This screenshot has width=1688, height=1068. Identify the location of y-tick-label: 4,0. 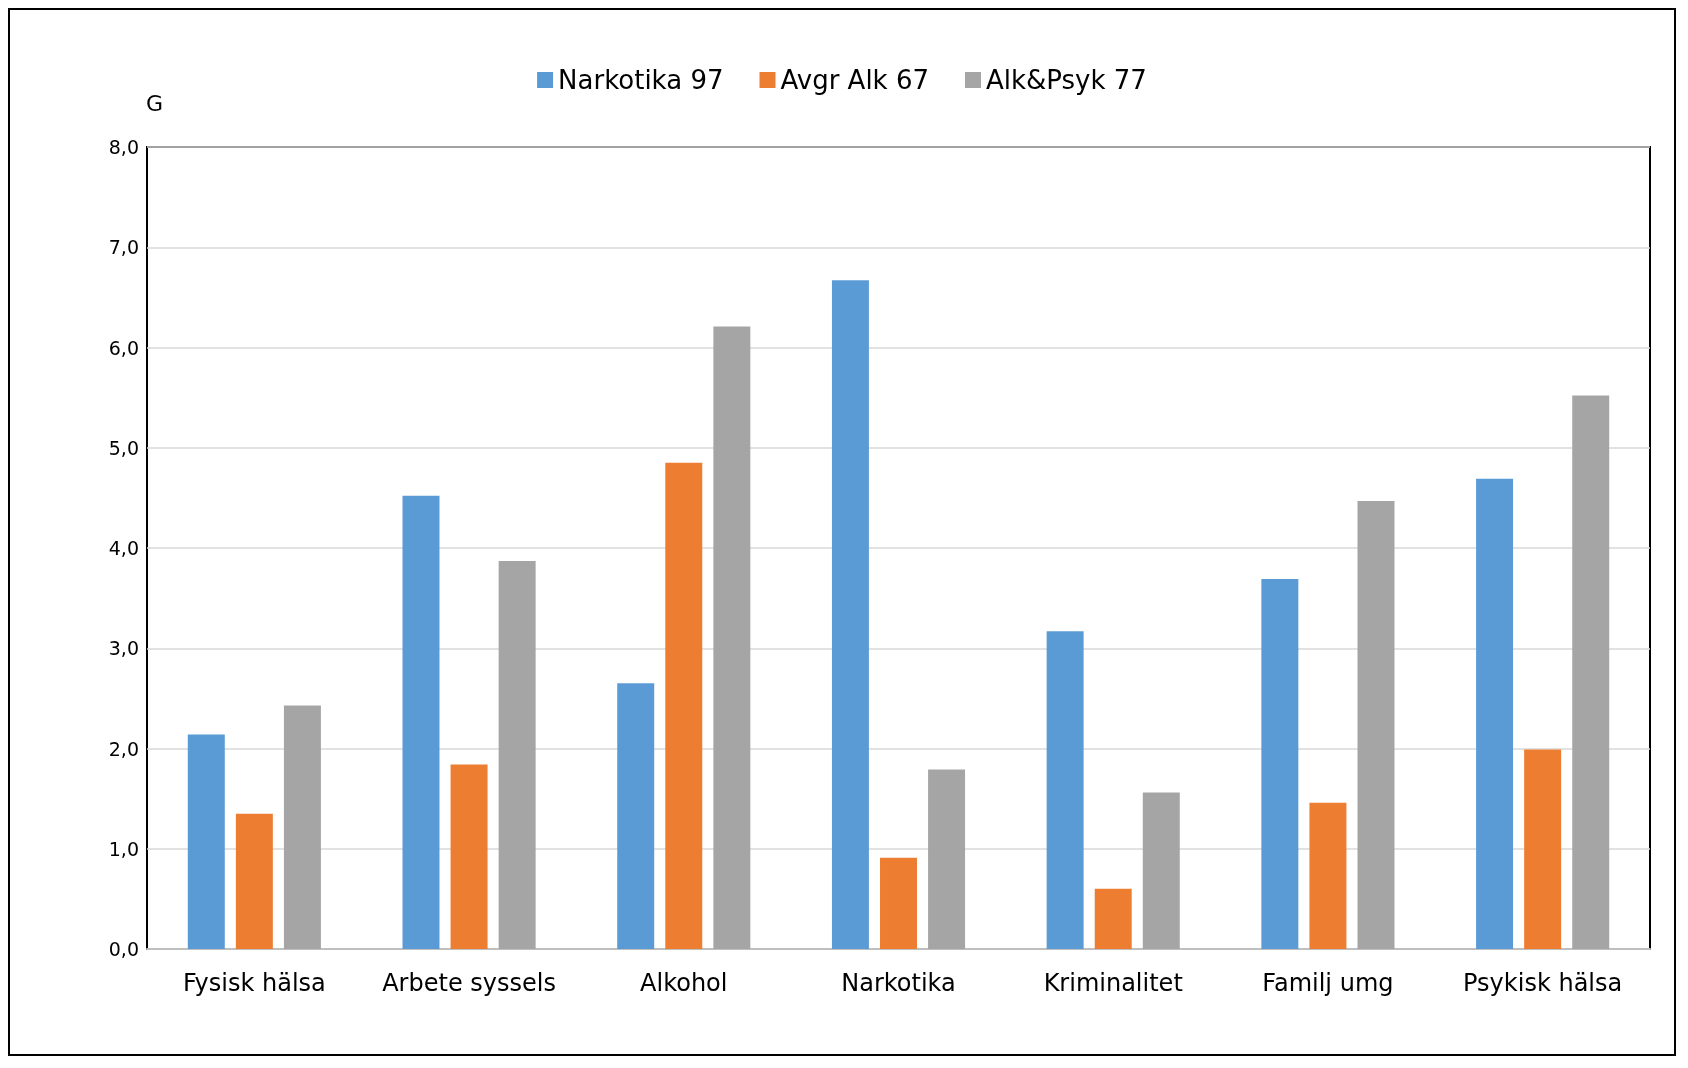
(123, 548).